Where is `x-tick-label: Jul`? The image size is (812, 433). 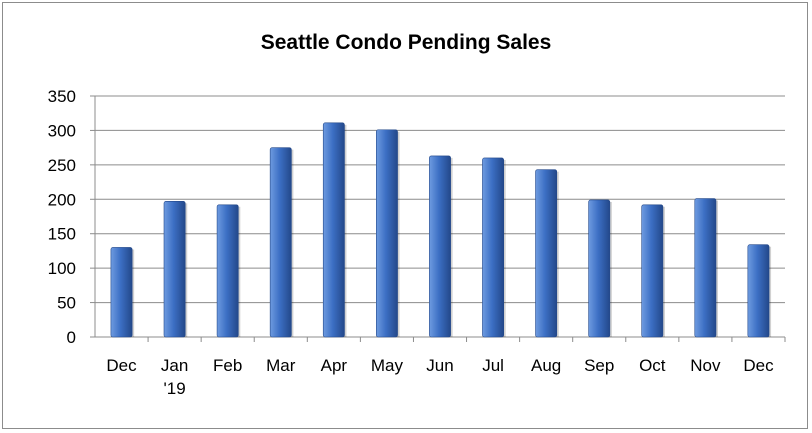
x-tick-label: Jul is located at coordinates (493, 365).